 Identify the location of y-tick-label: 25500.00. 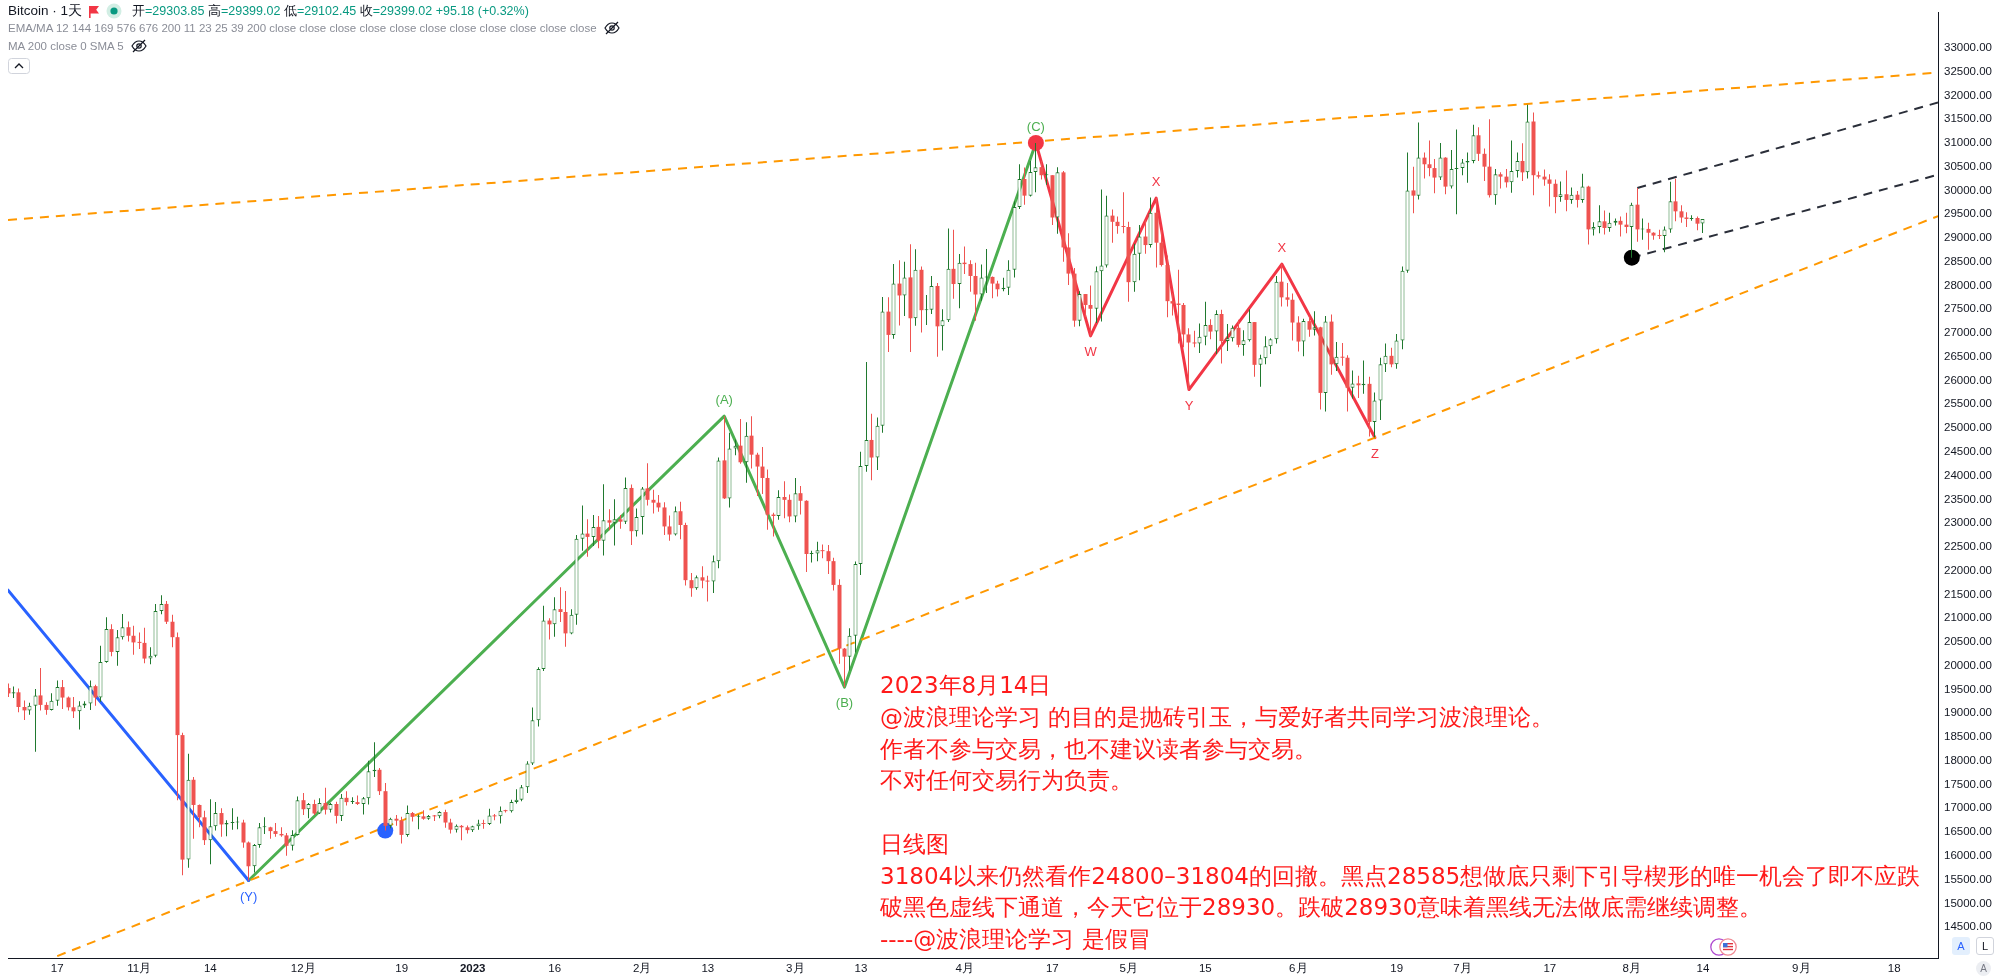
(1968, 403).